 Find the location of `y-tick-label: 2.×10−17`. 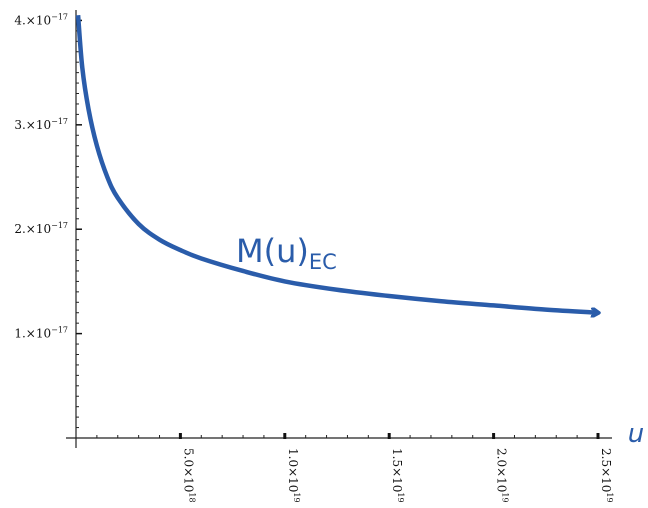

y-tick-label: 2.×10−17 is located at coordinates (41, 228).